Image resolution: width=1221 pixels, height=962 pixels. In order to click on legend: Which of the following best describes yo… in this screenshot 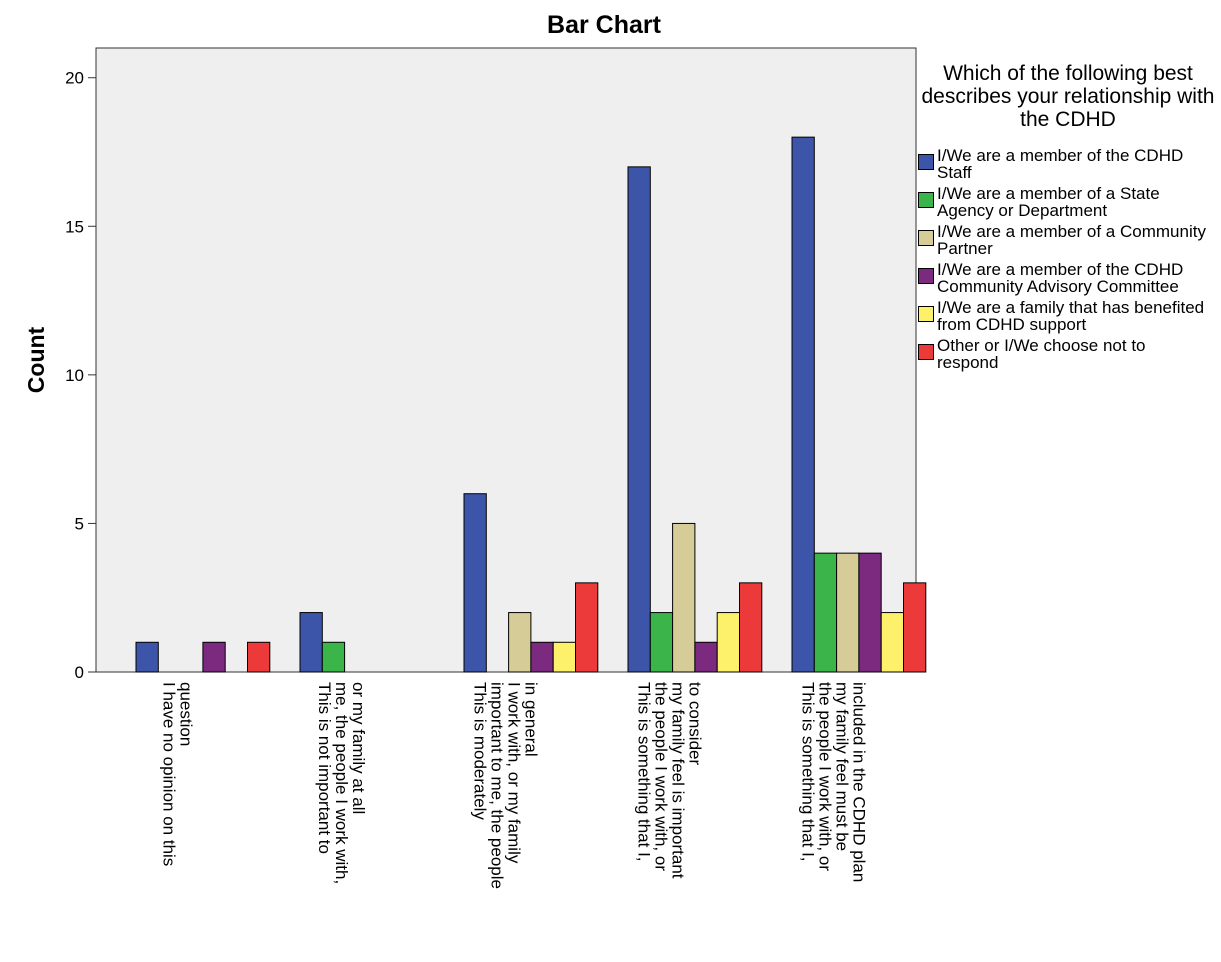, I will do `click(1068, 218)`.